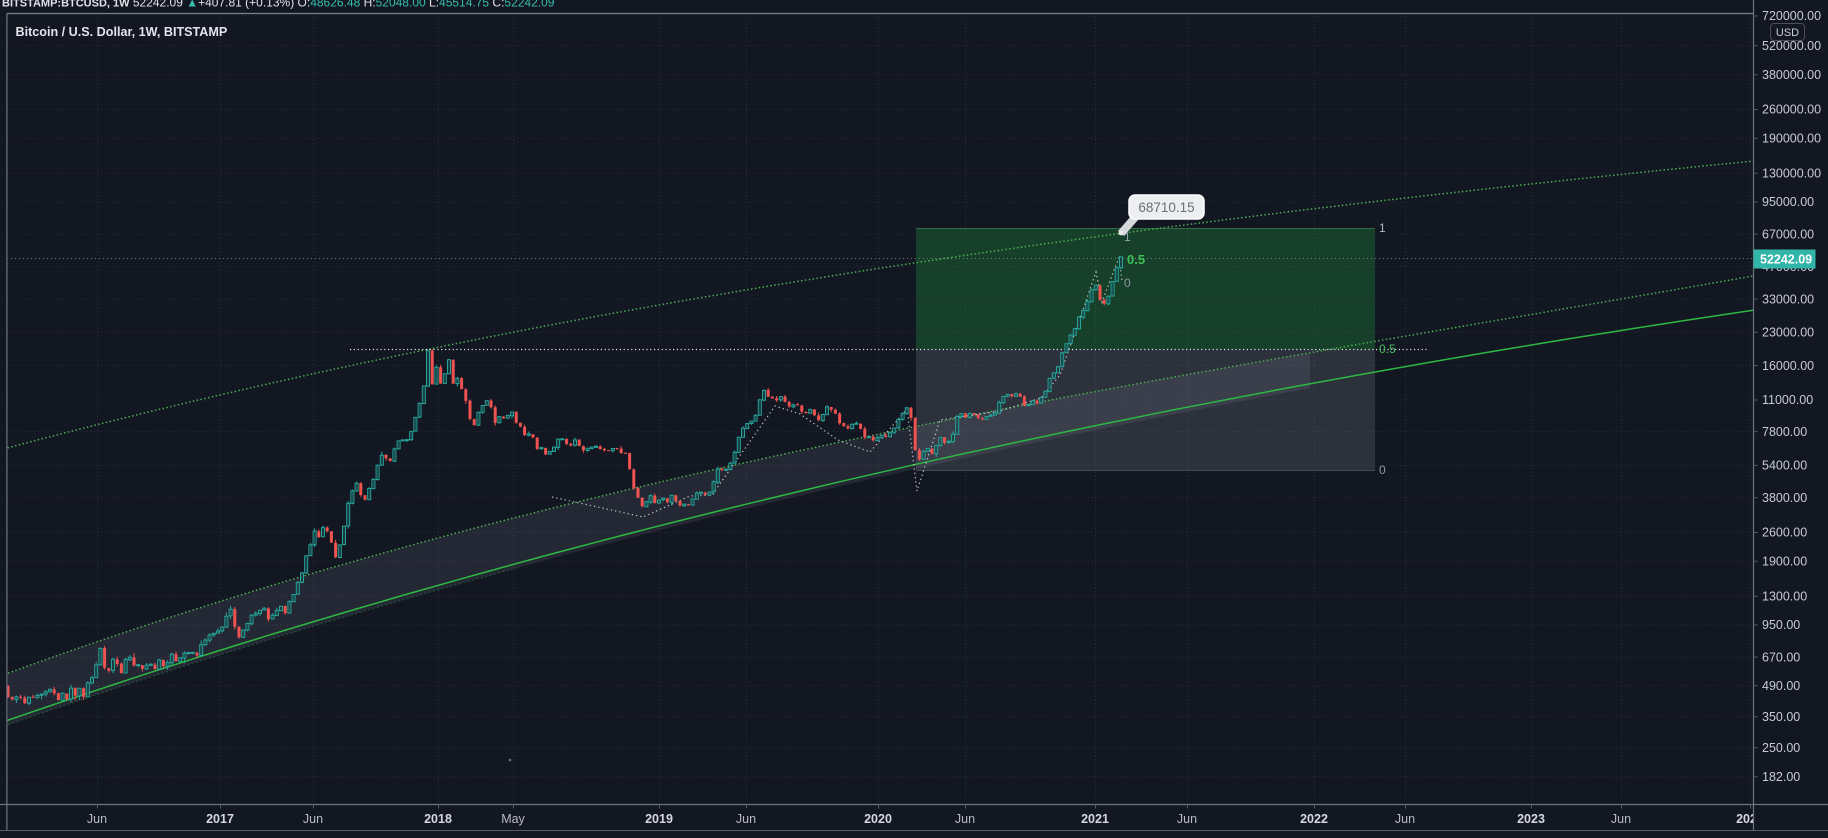 Image resolution: width=1828 pixels, height=838 pixels. I want to click on svg-text: 2018, so click(438, 819).